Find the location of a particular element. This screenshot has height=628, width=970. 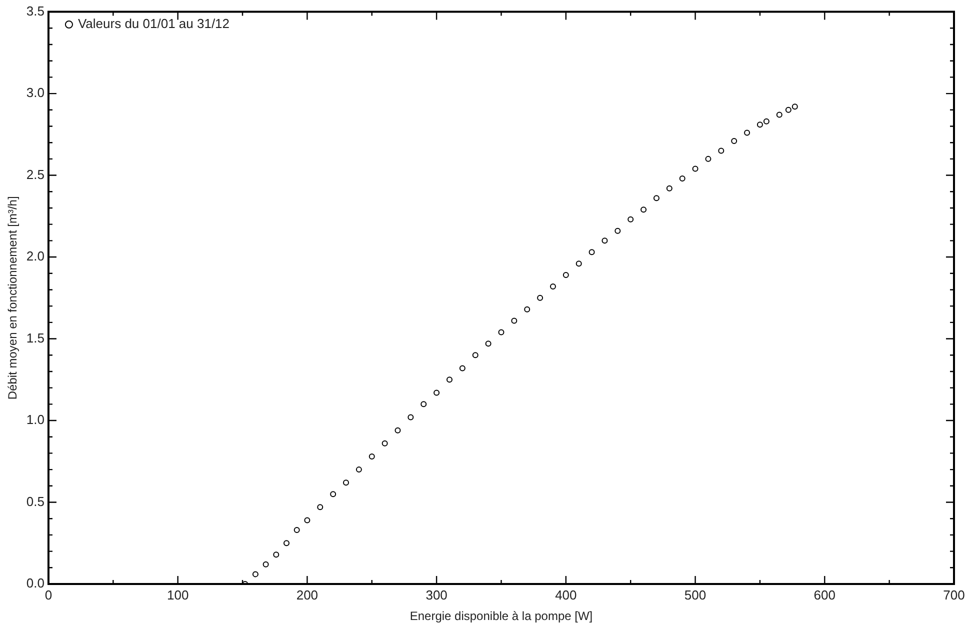

y-tick-label: 3.0 is located at coordinates (35, 92).